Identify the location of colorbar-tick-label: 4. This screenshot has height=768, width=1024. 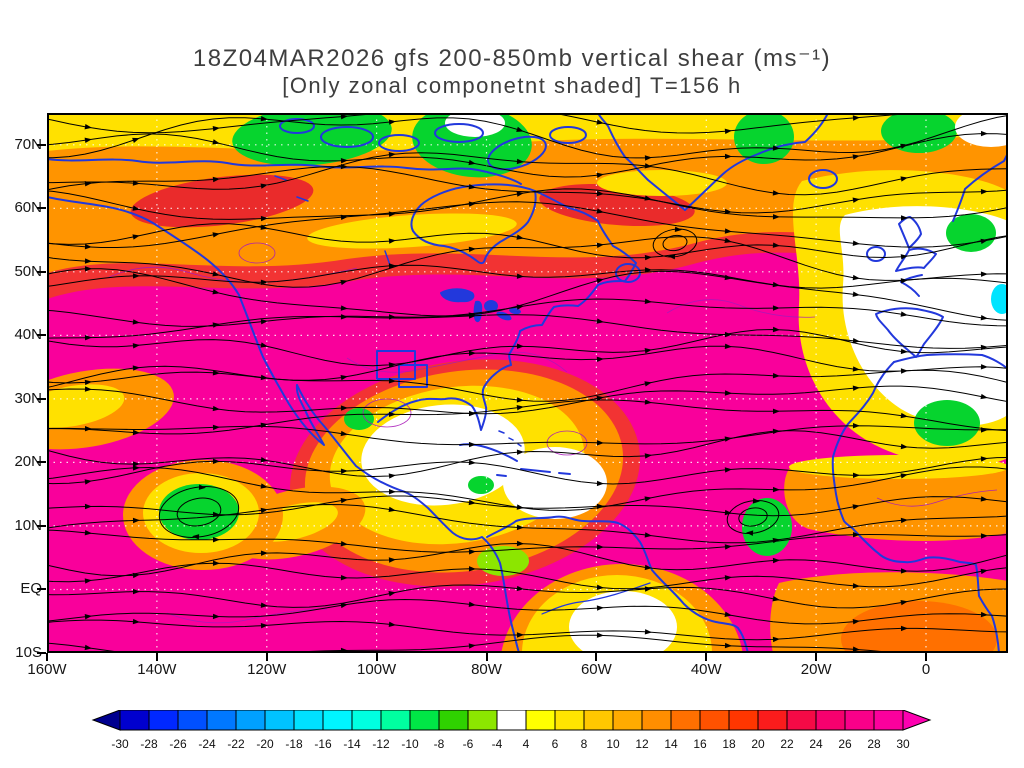
(526, 744).